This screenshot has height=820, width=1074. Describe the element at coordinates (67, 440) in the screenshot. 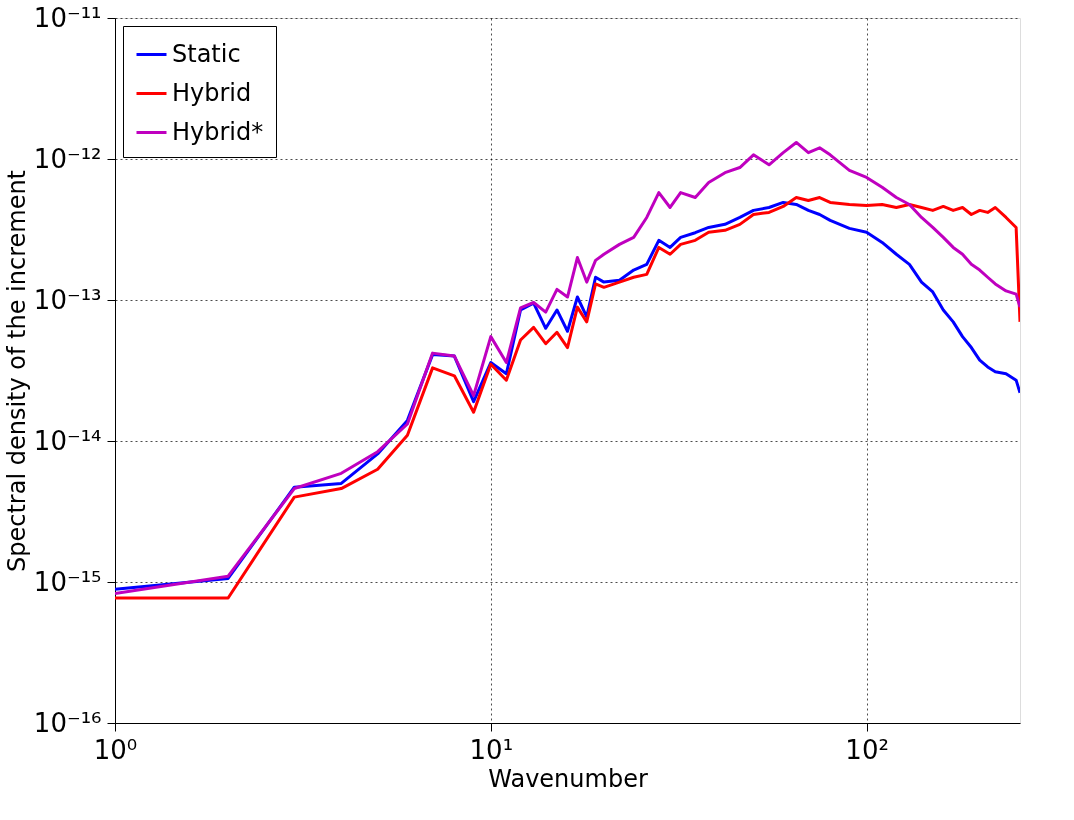

I see `y-tick-label: 10⁻¹⁴` at that location.